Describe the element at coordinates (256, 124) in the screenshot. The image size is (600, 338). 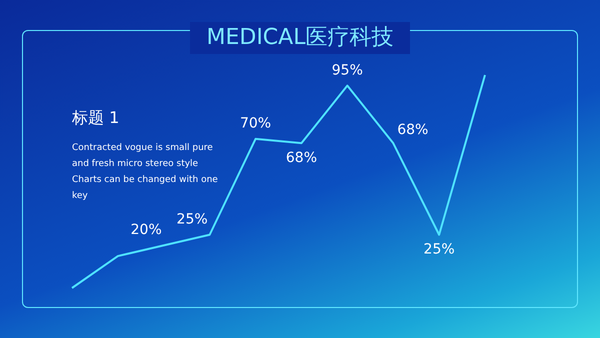
I see `data-label: 70%` at that location.